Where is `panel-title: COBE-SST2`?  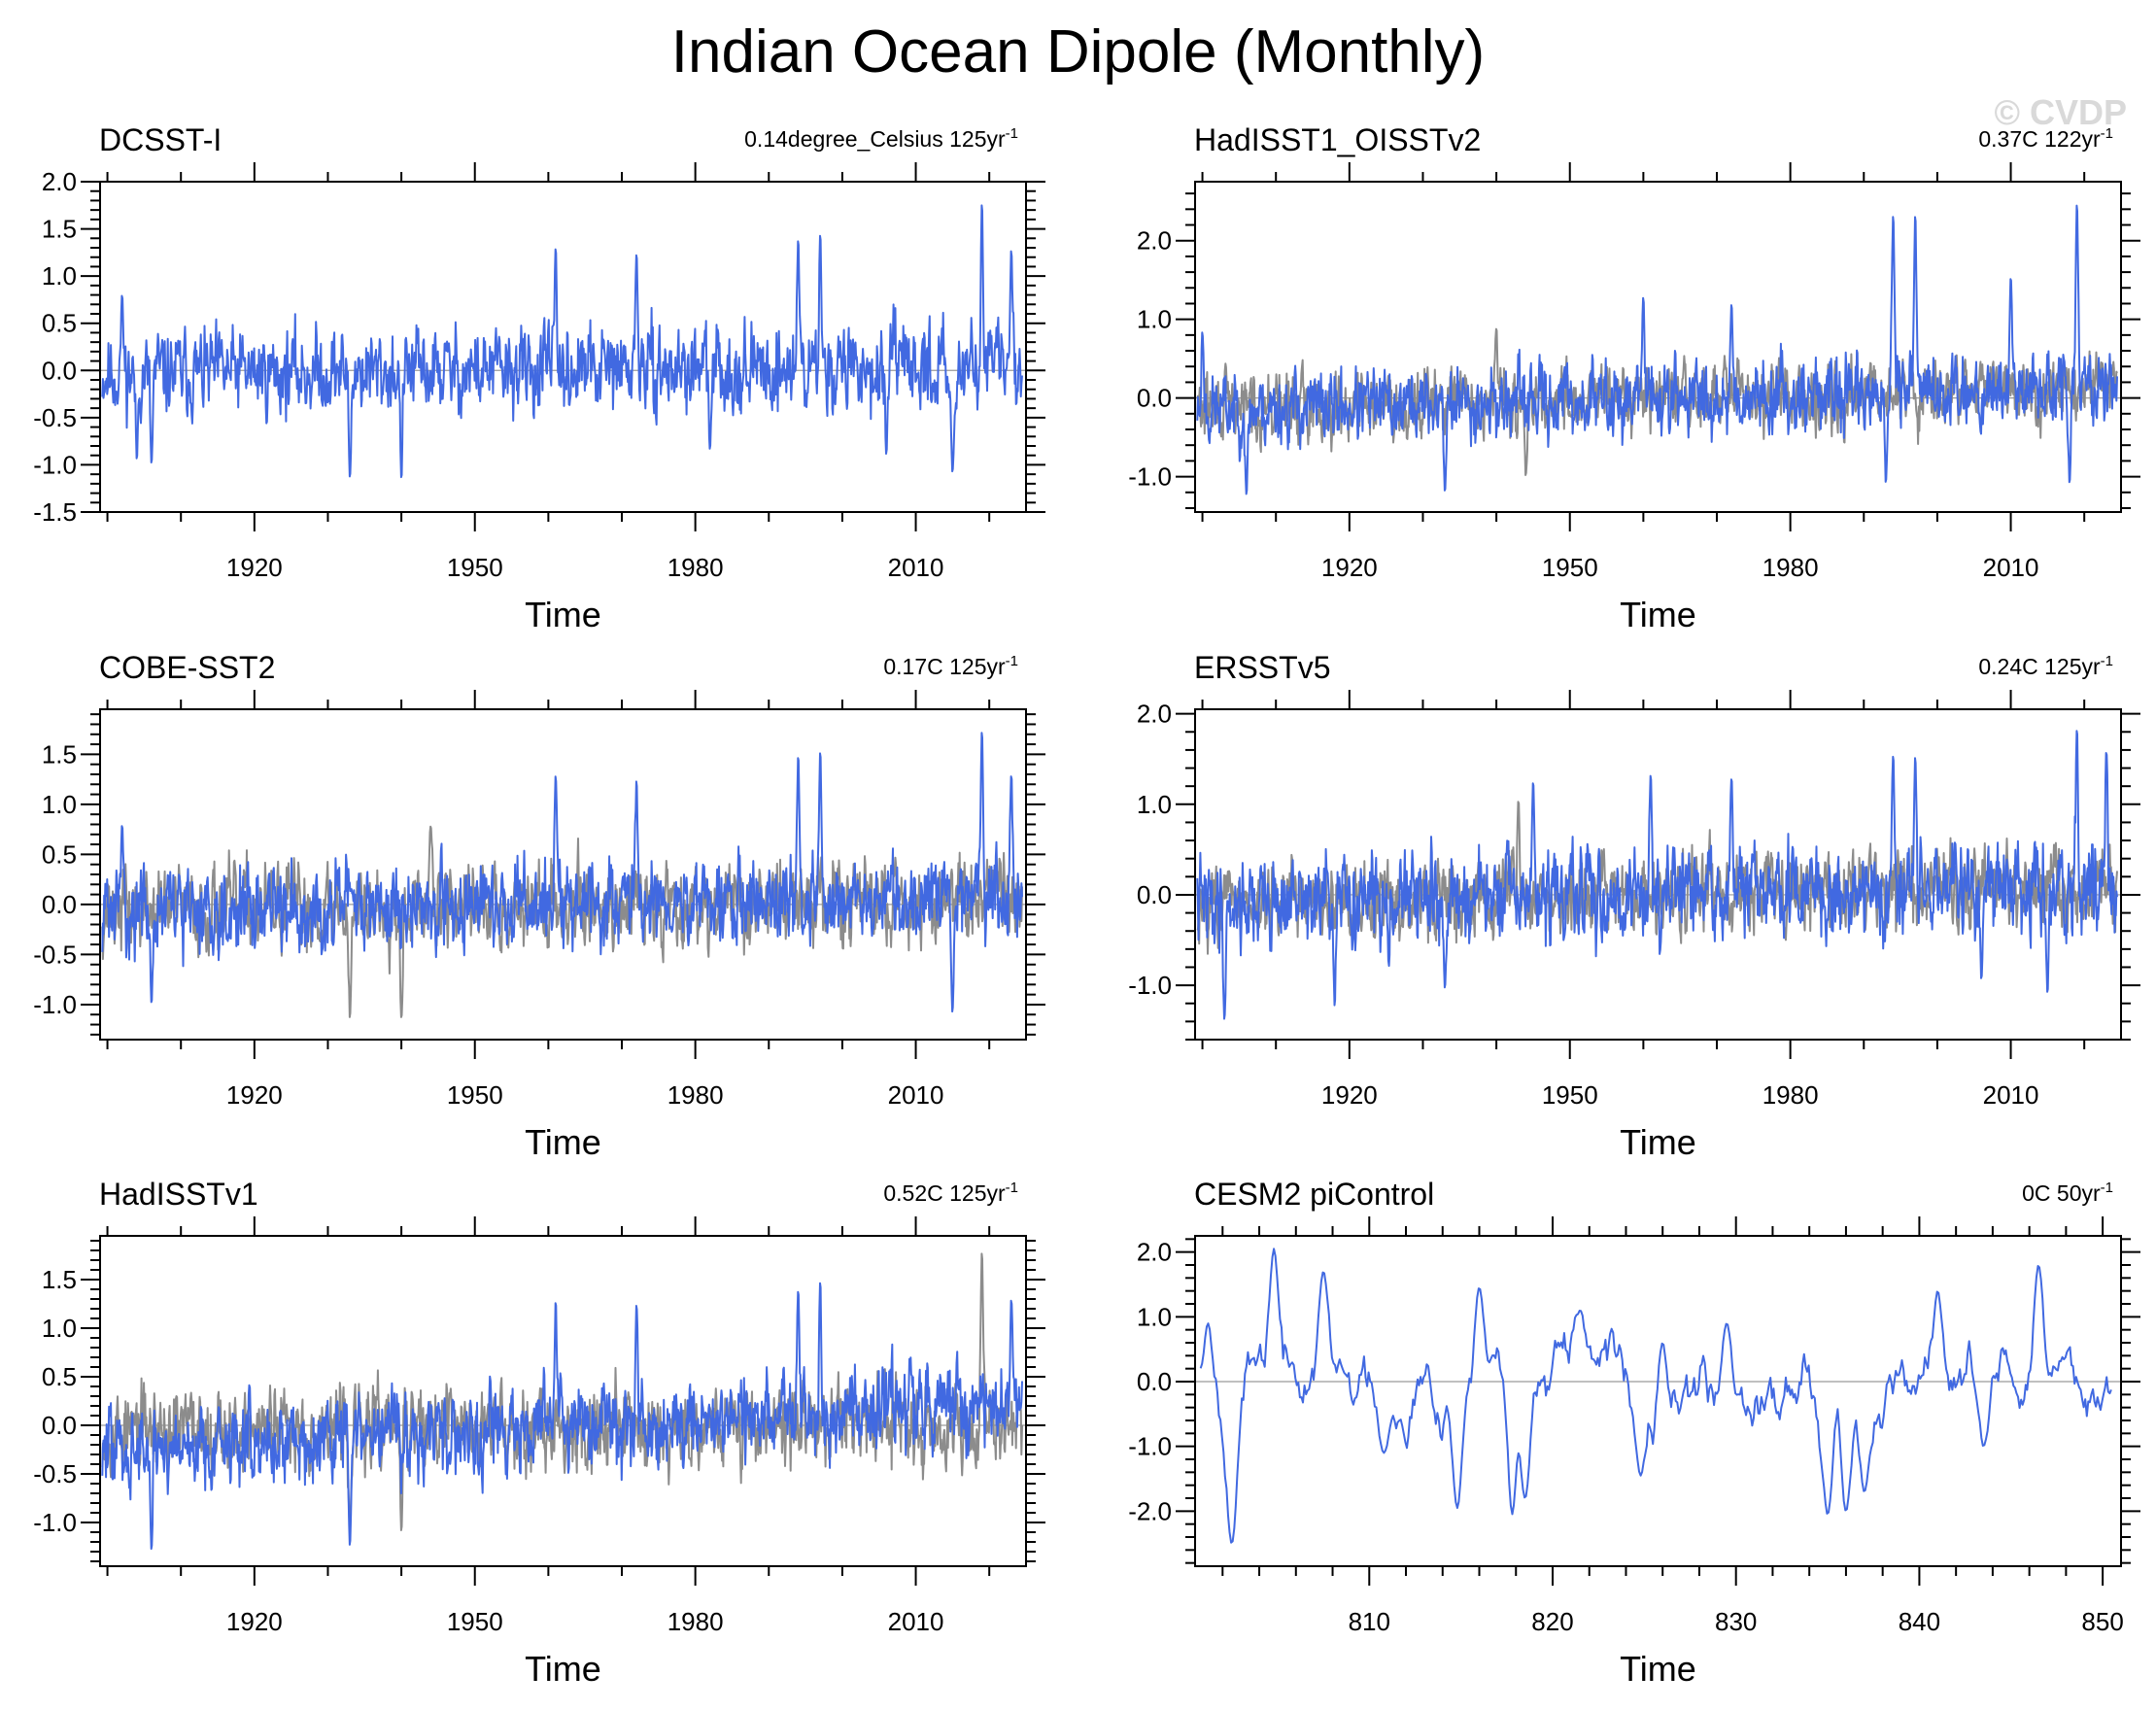 panel-title: COBE-SST2 is located at coordinates (187, 667).